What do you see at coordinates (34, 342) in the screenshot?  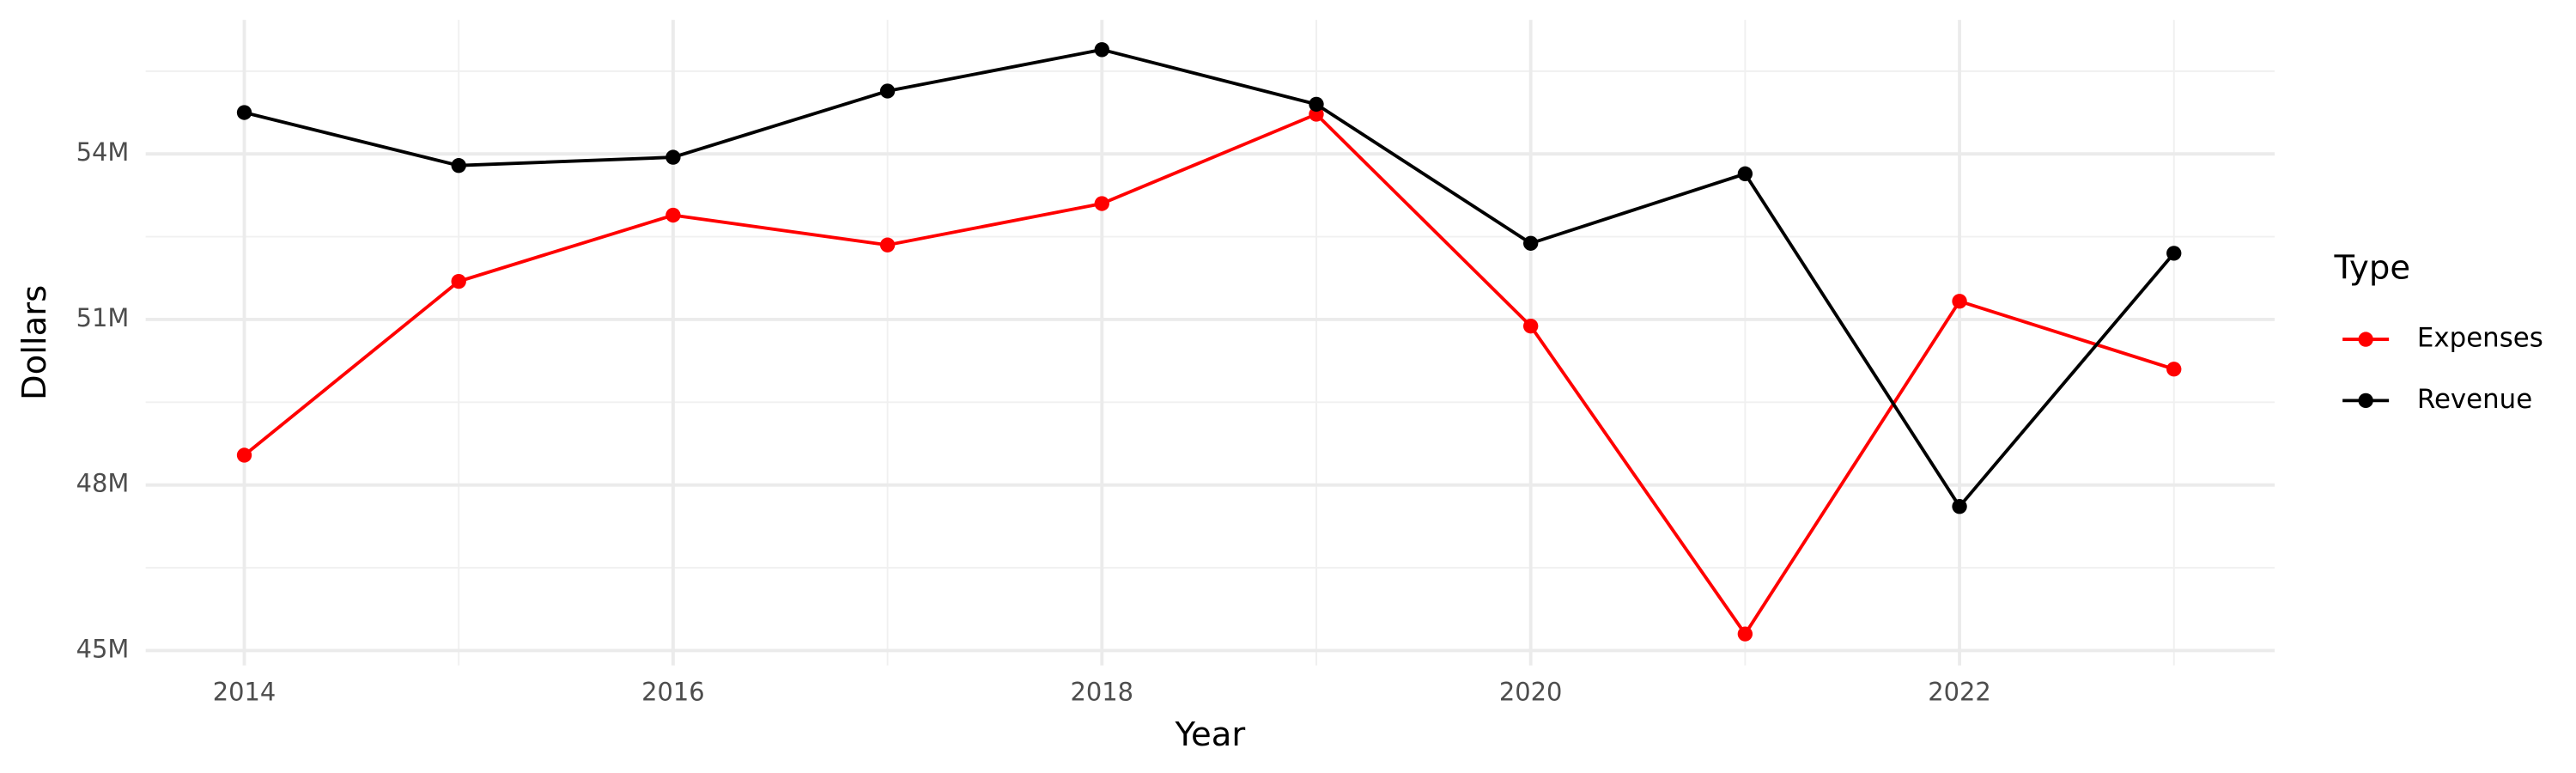 I see `y-axis-title: Dollars` at bounding box center [34, 342].